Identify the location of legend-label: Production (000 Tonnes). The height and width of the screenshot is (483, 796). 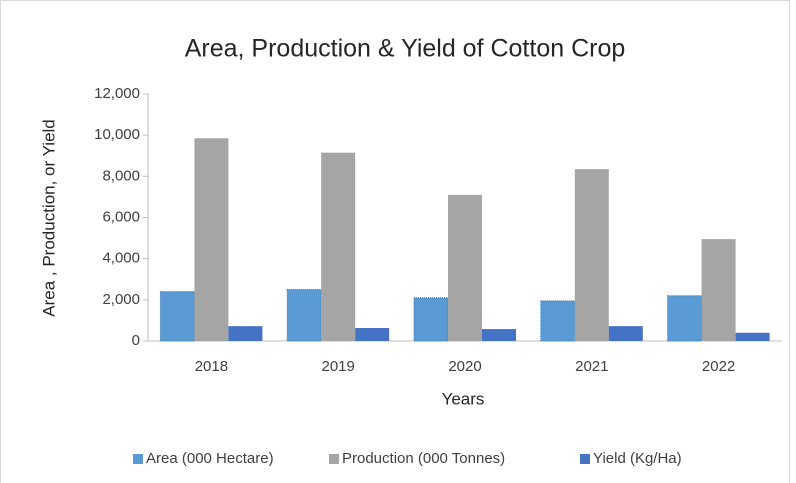
(423, 458).